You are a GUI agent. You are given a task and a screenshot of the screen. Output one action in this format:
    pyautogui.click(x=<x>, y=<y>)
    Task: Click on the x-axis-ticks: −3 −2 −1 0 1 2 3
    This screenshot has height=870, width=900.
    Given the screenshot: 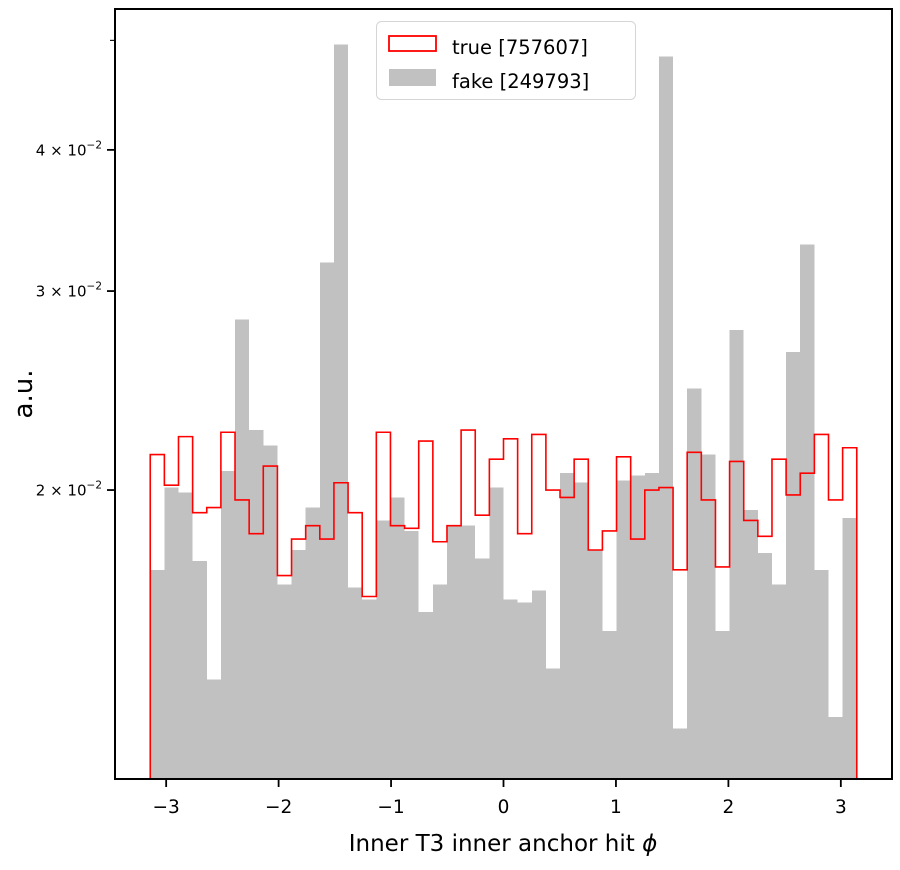 What is the action you would take?
    pyautogui.click(x=500, y=798)
    